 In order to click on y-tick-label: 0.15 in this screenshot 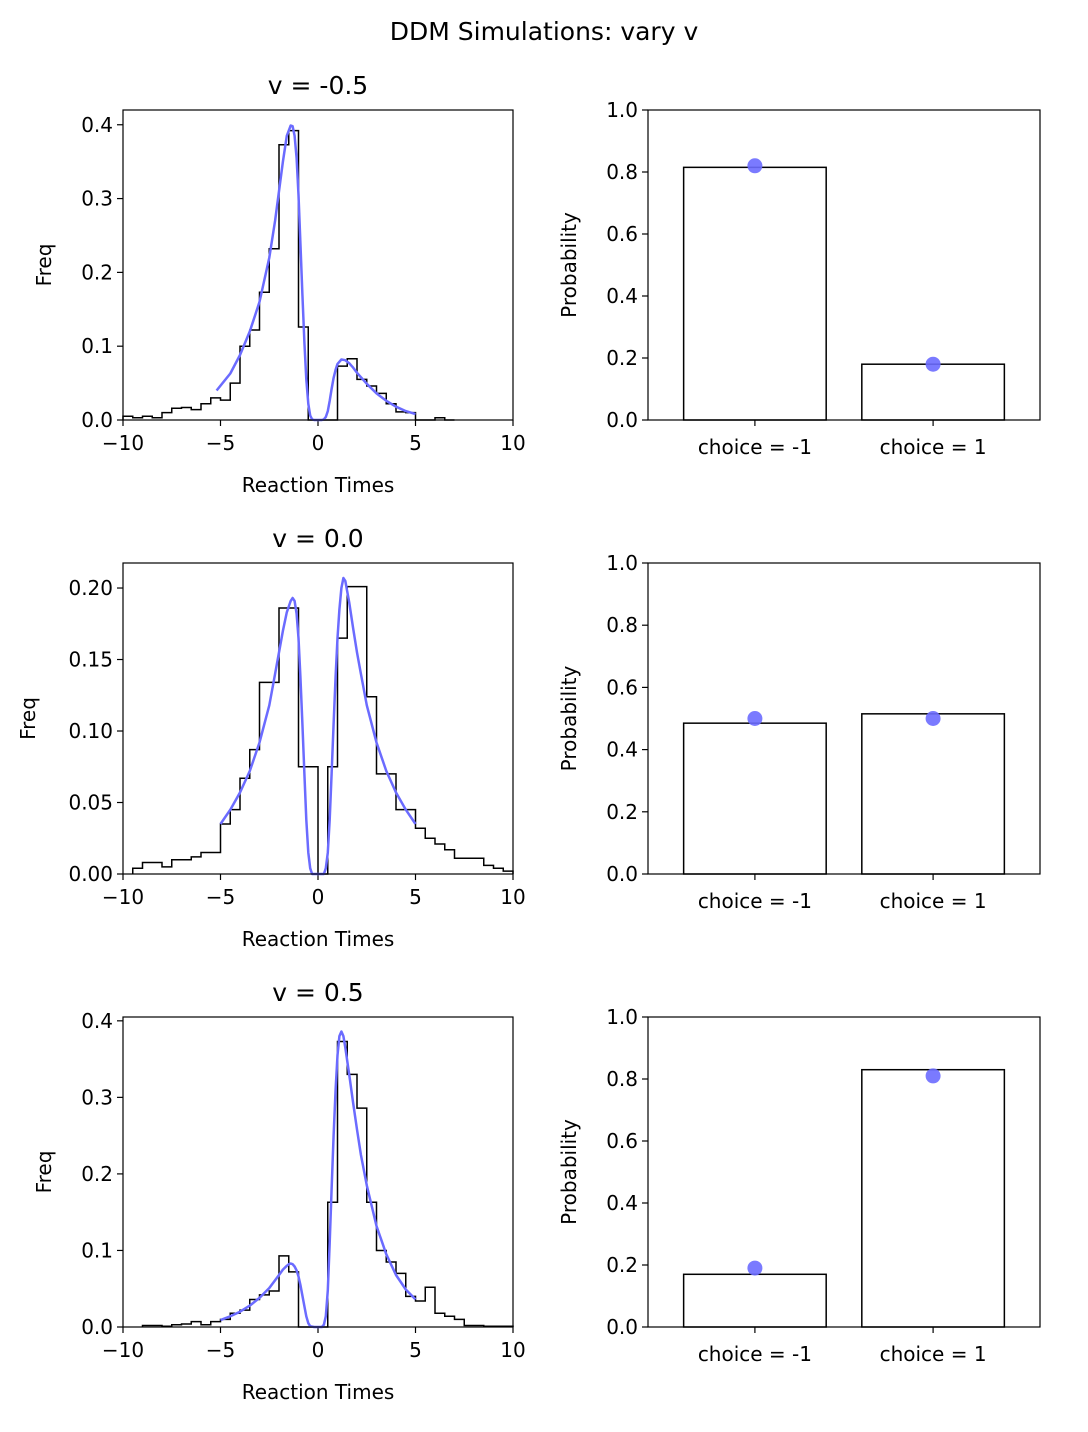, I will do `click(90, 660)`.